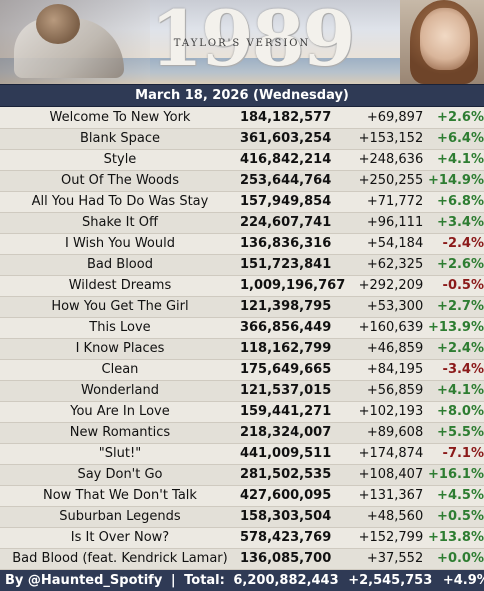 Image resolution: width=484 pixels, height=591 pixels. I want to click on track-title: I Wish You Would, so click(120, 244).